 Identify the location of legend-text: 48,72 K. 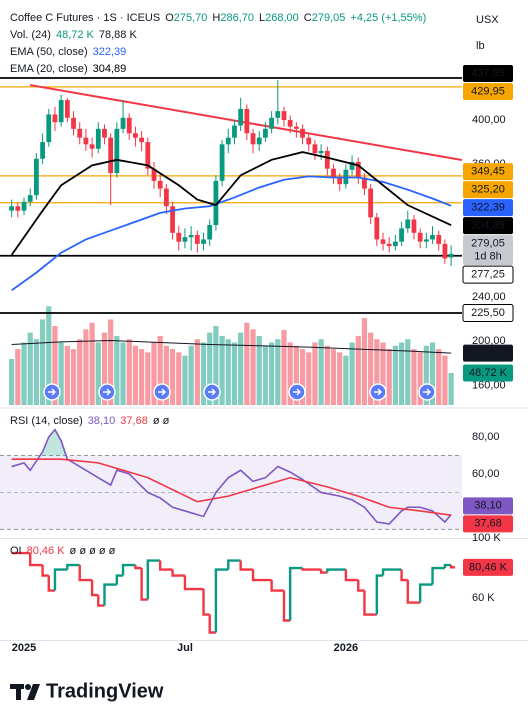
(75, 35).